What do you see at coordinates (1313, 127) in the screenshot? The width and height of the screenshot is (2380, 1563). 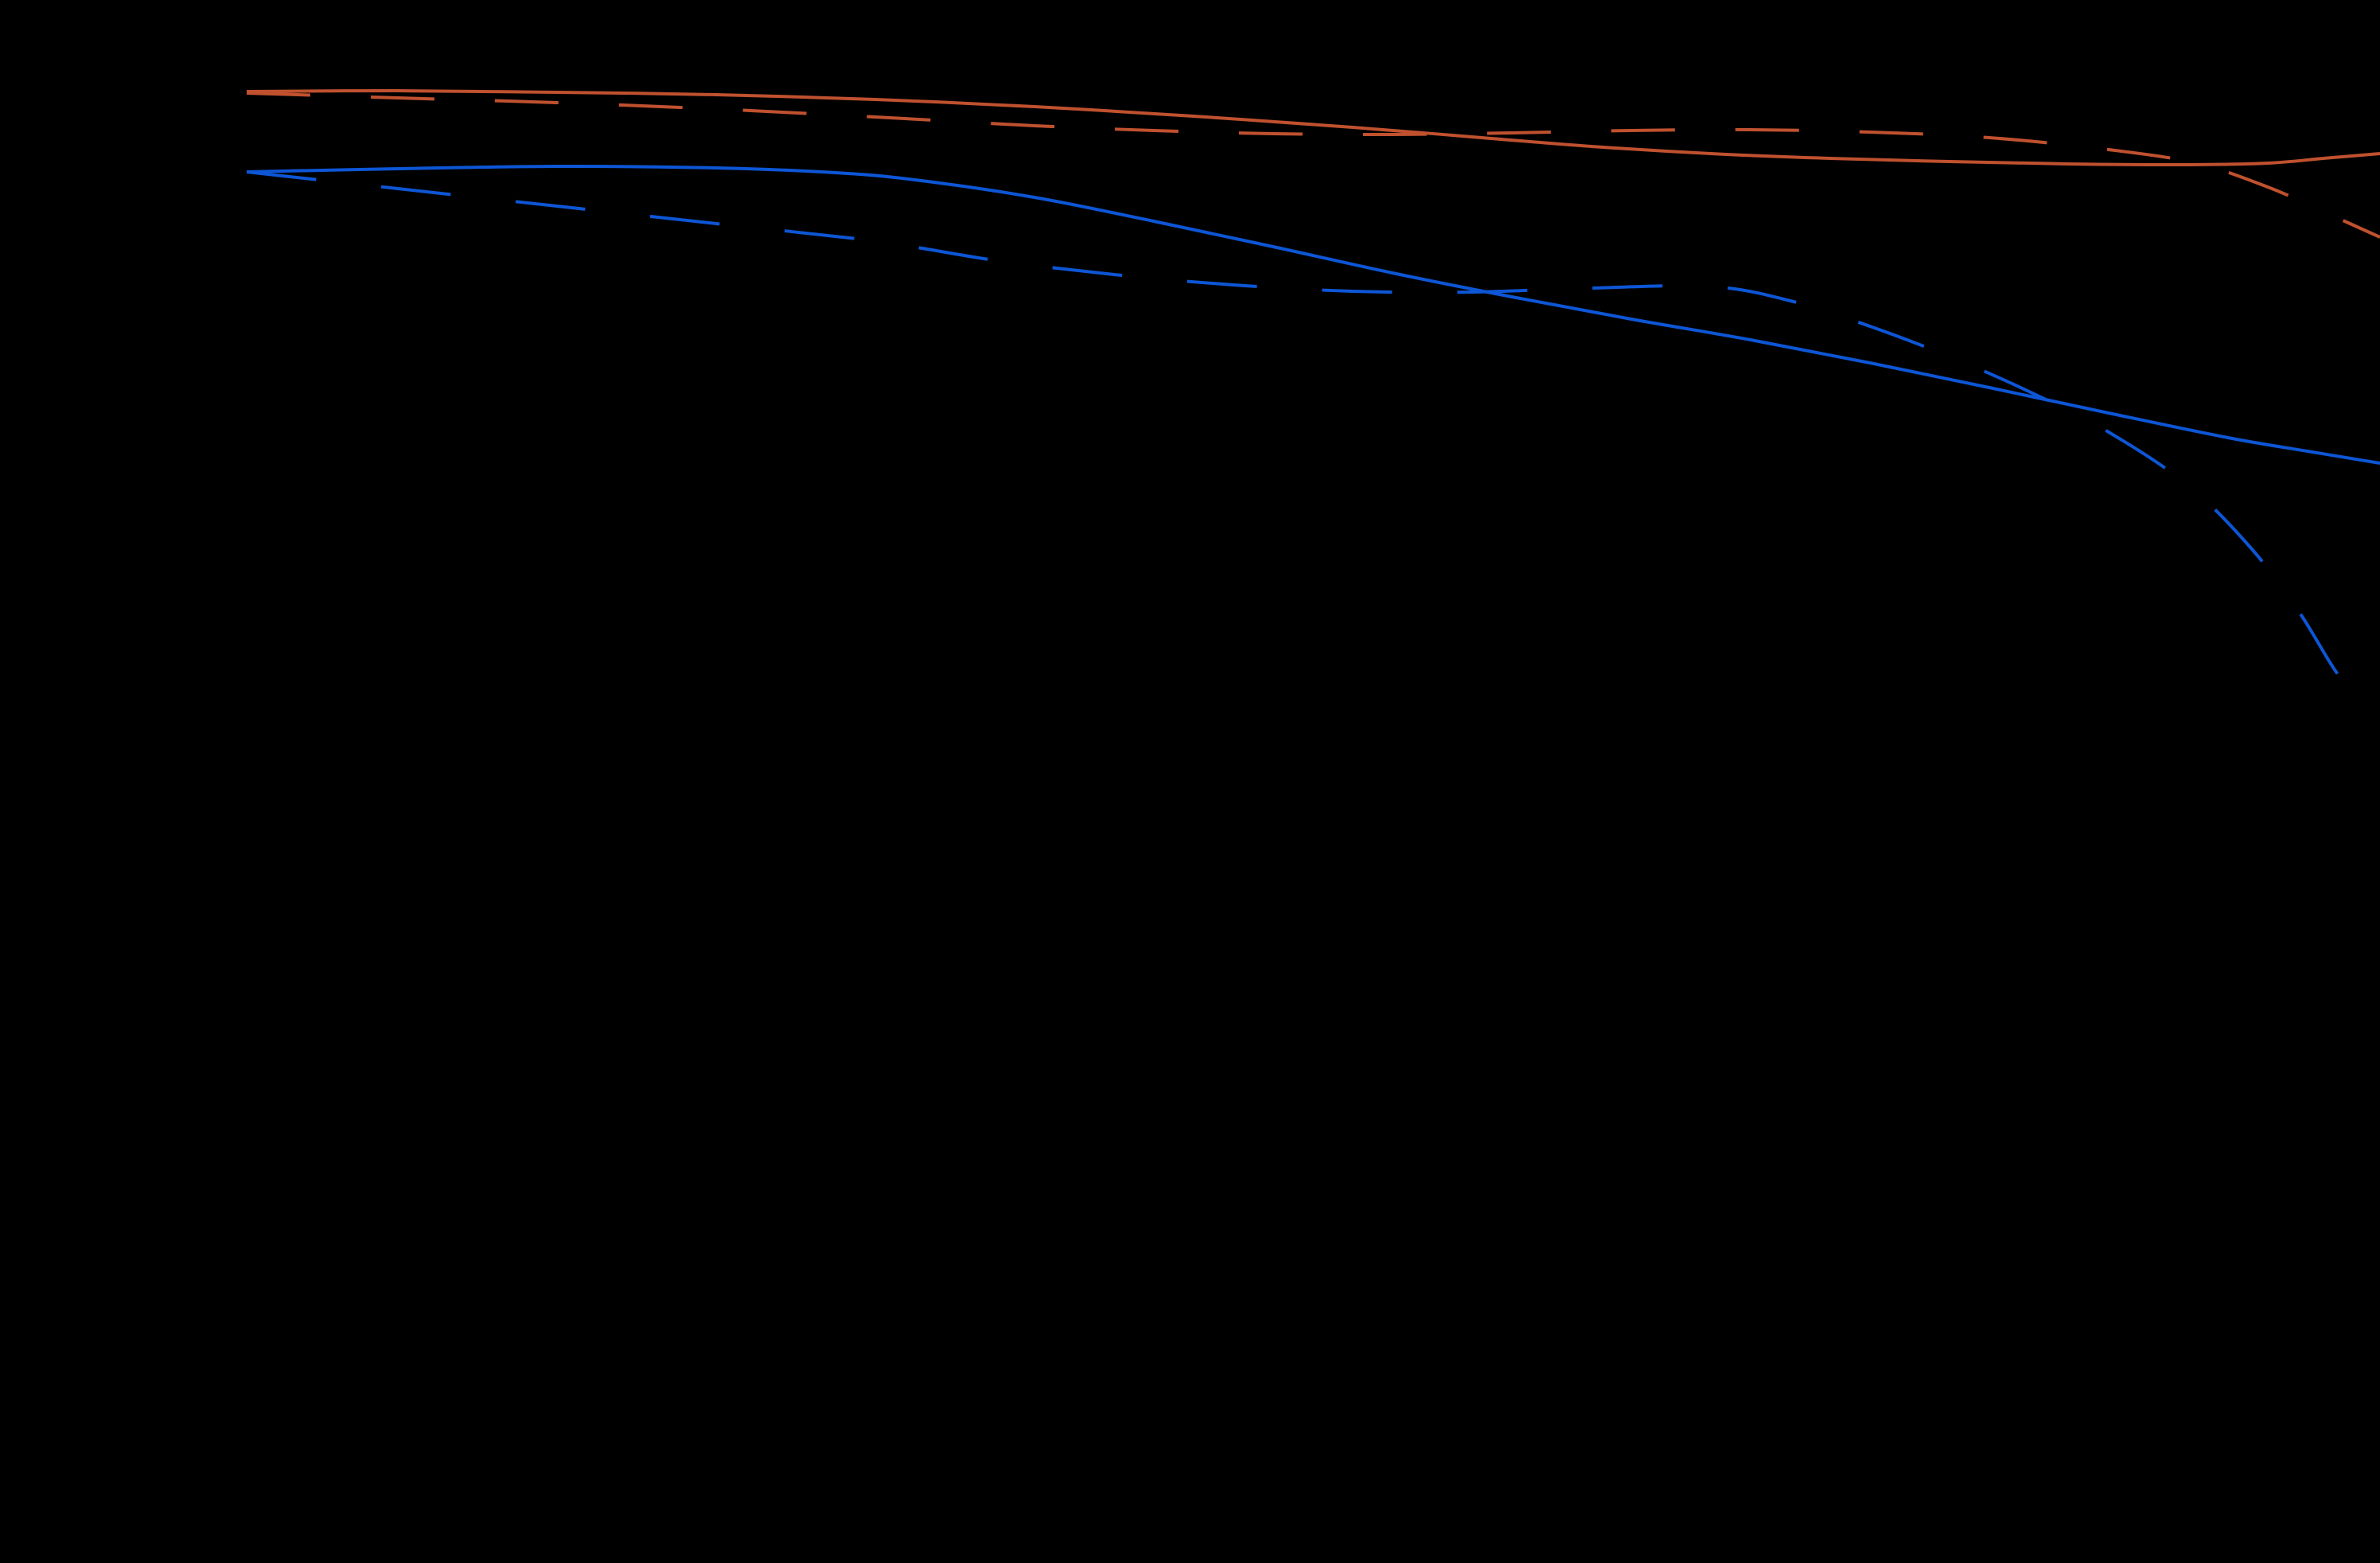 I see `series-orange-solid-line` at bounding box center [1313, 127].